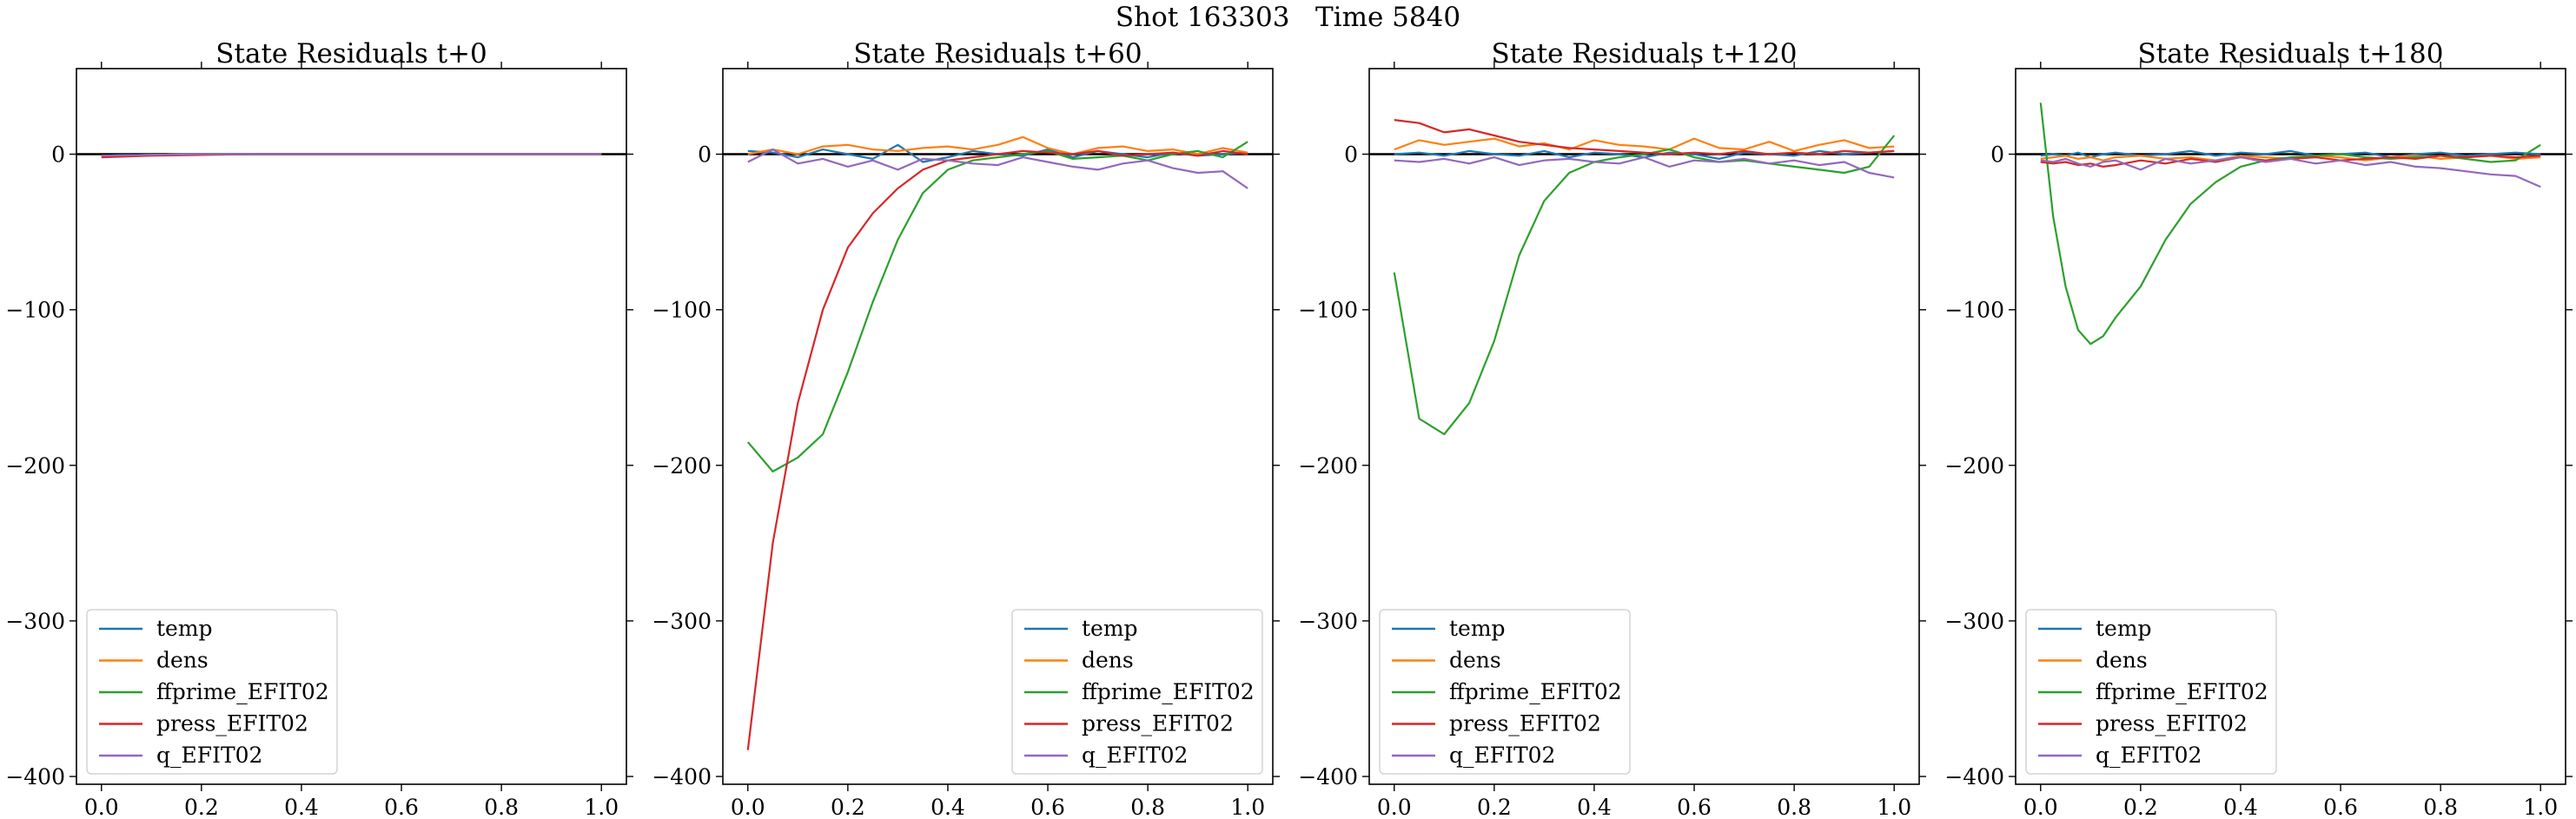 This screenshot has width=2576, height=819. Describe the element at coordinates (1645, 53) in the screenshot. I see `subplot-title: State Residuals t+120` at that location.